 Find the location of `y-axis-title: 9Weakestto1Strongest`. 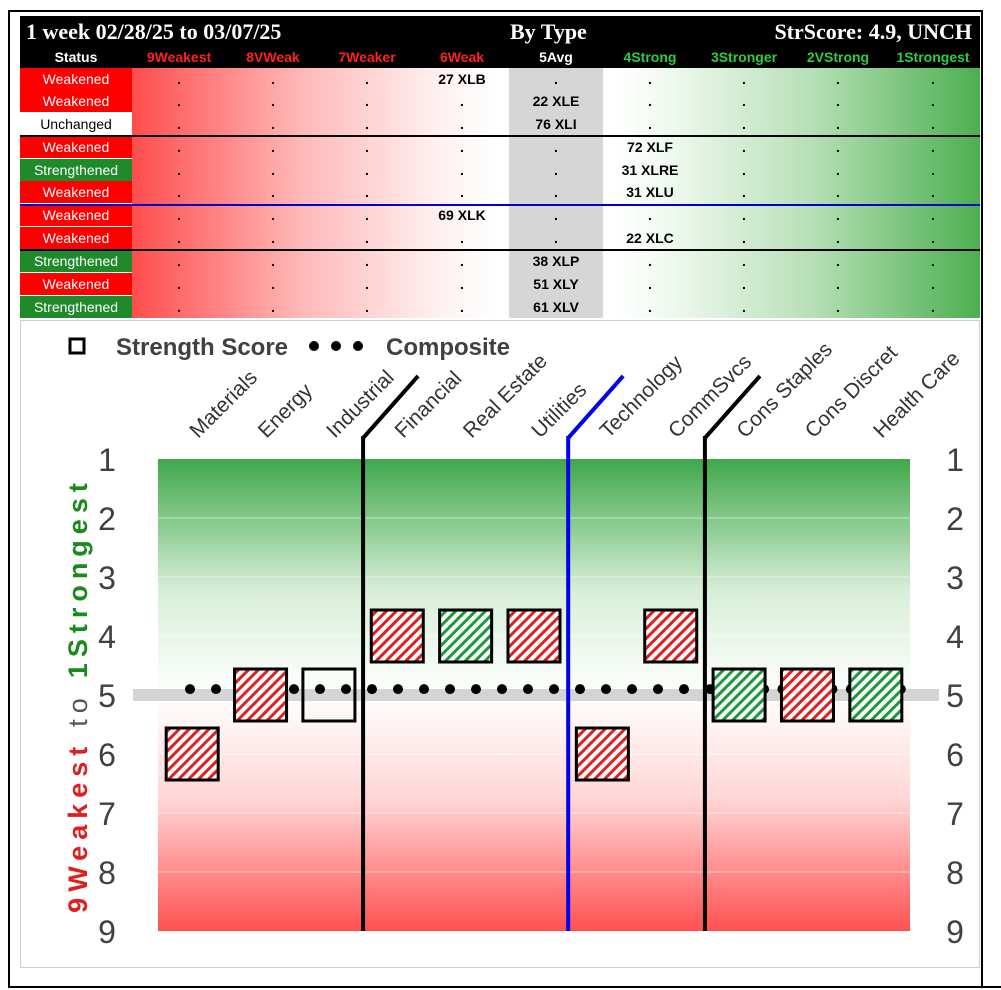

y-axis-title: 9Weakestto1Strongest is located at coordinates (78, 695).